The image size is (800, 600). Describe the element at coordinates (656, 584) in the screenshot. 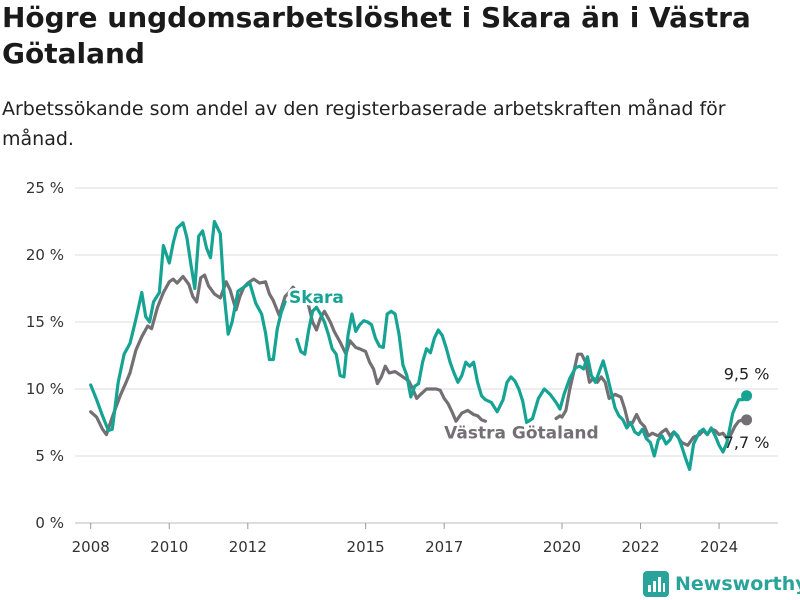

I see `newsworthy-logo-icon` at that location.